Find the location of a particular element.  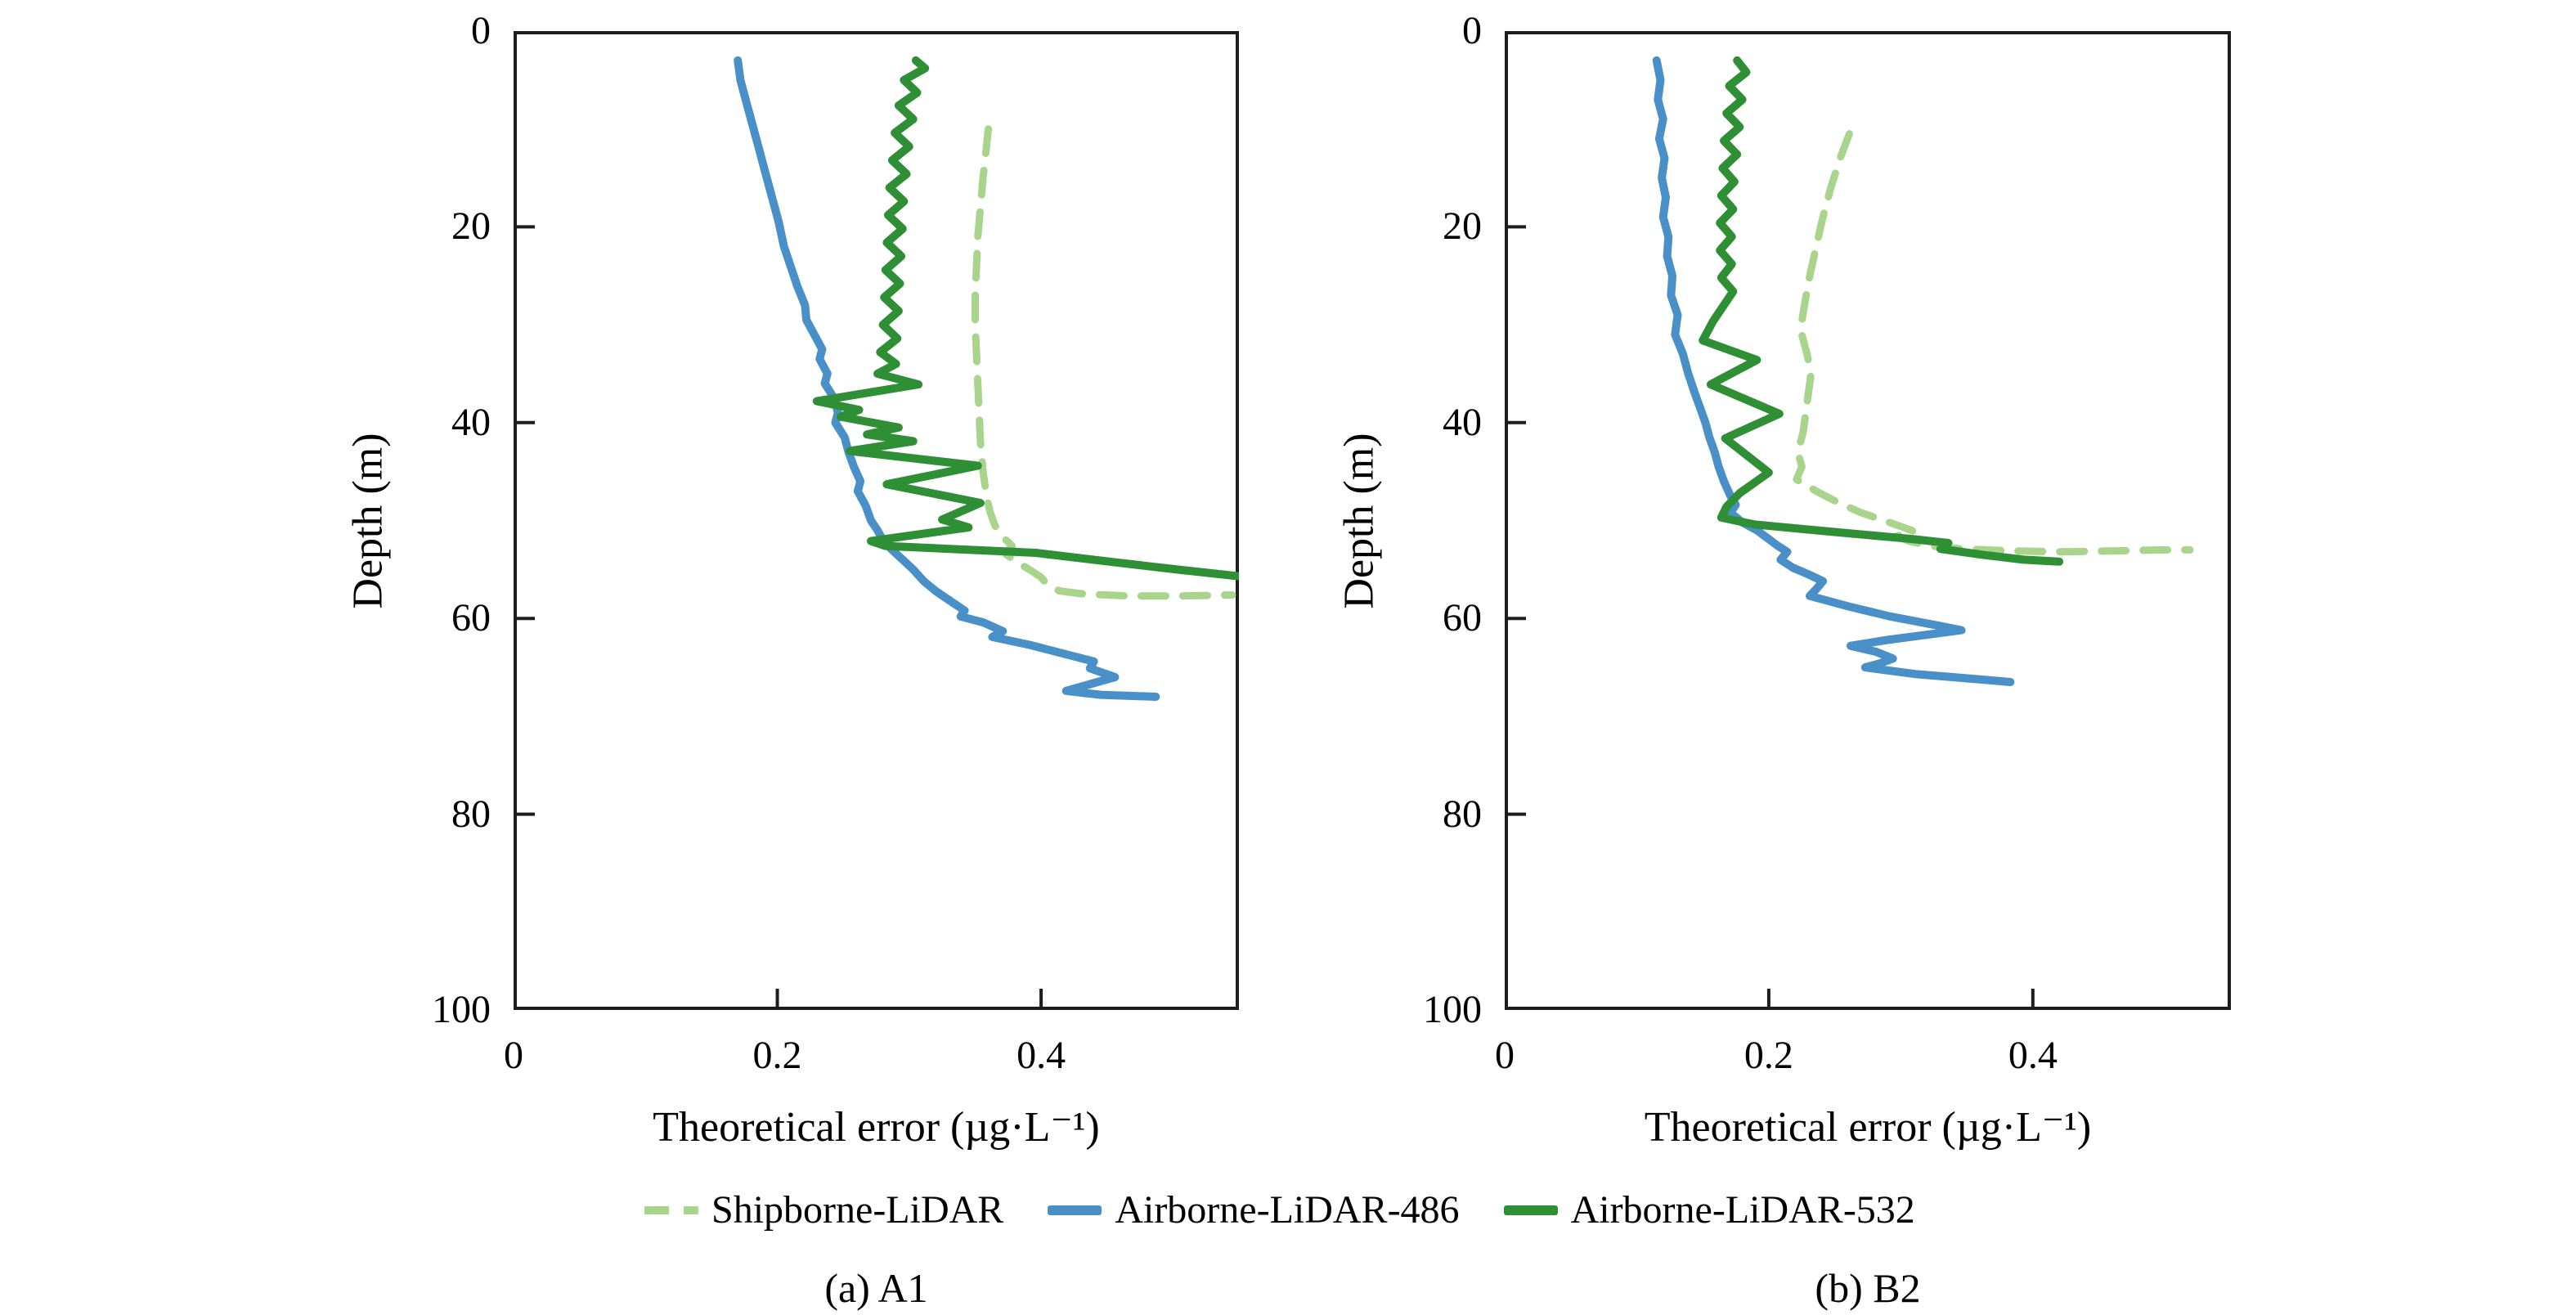

y-tick-label-80-a: 80 is located at coordinates (471, 814).